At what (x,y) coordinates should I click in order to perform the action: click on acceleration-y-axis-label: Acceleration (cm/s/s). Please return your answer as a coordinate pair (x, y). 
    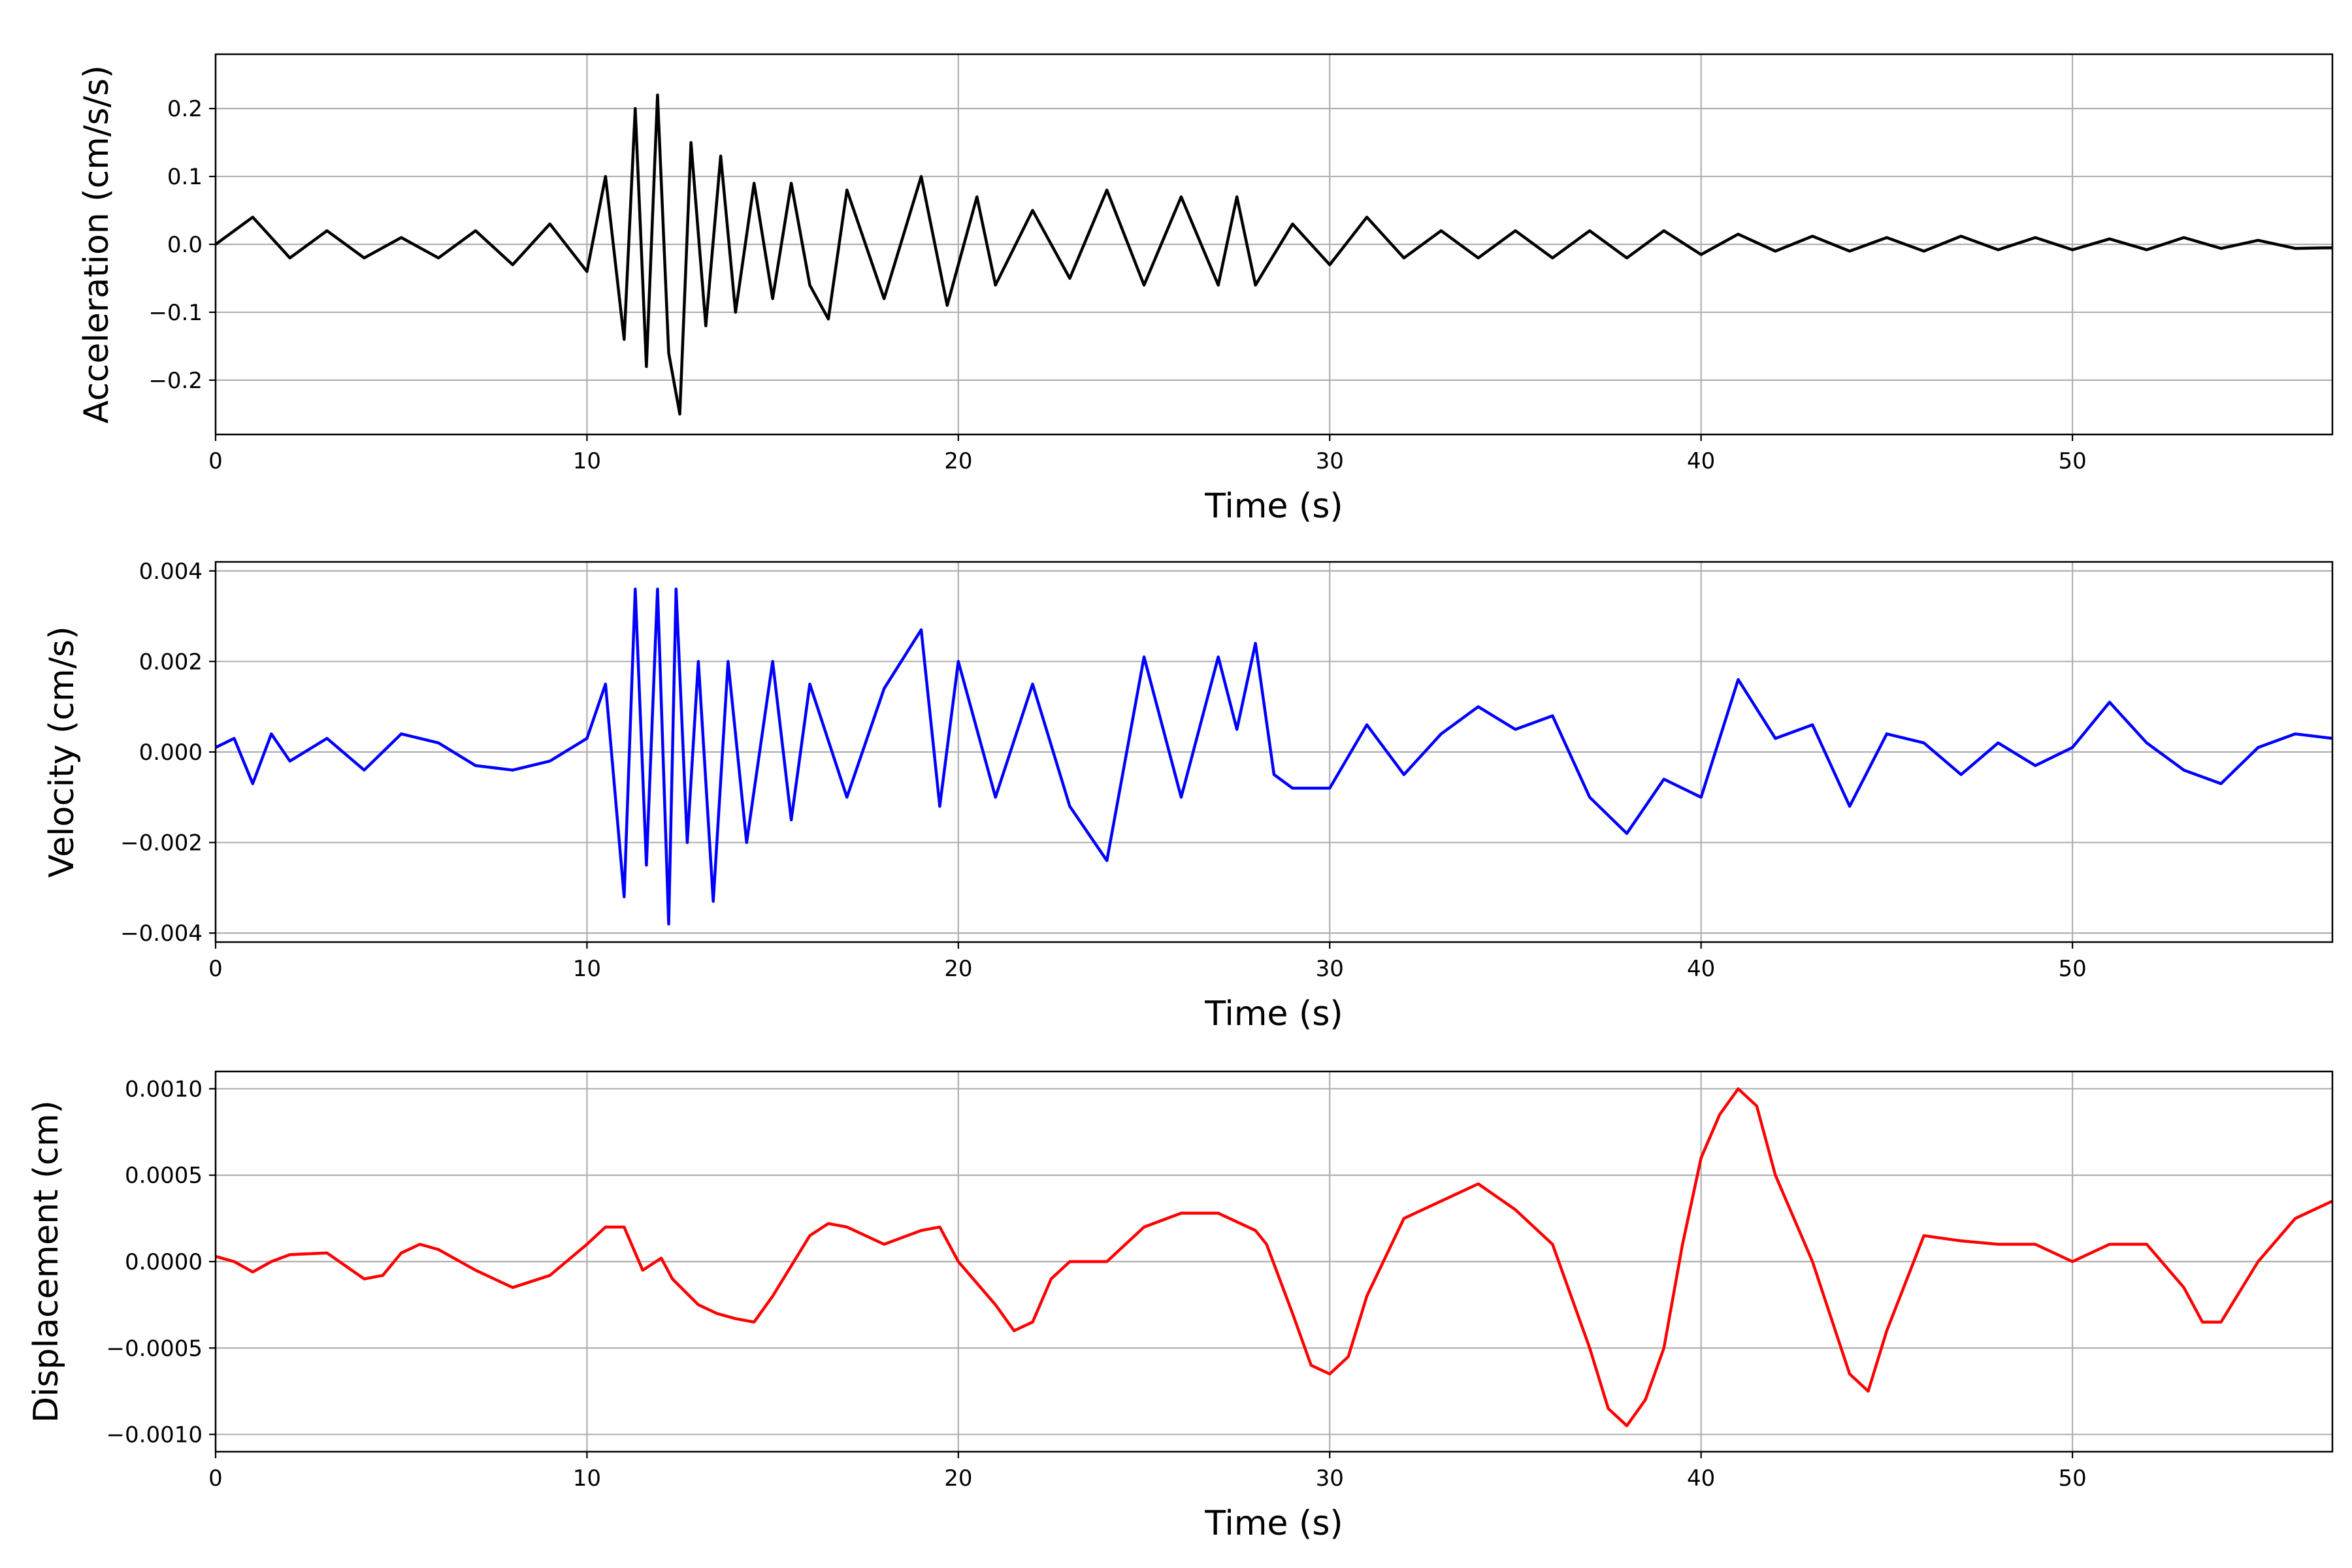
    Looking at the image, I should click on (96, 244).